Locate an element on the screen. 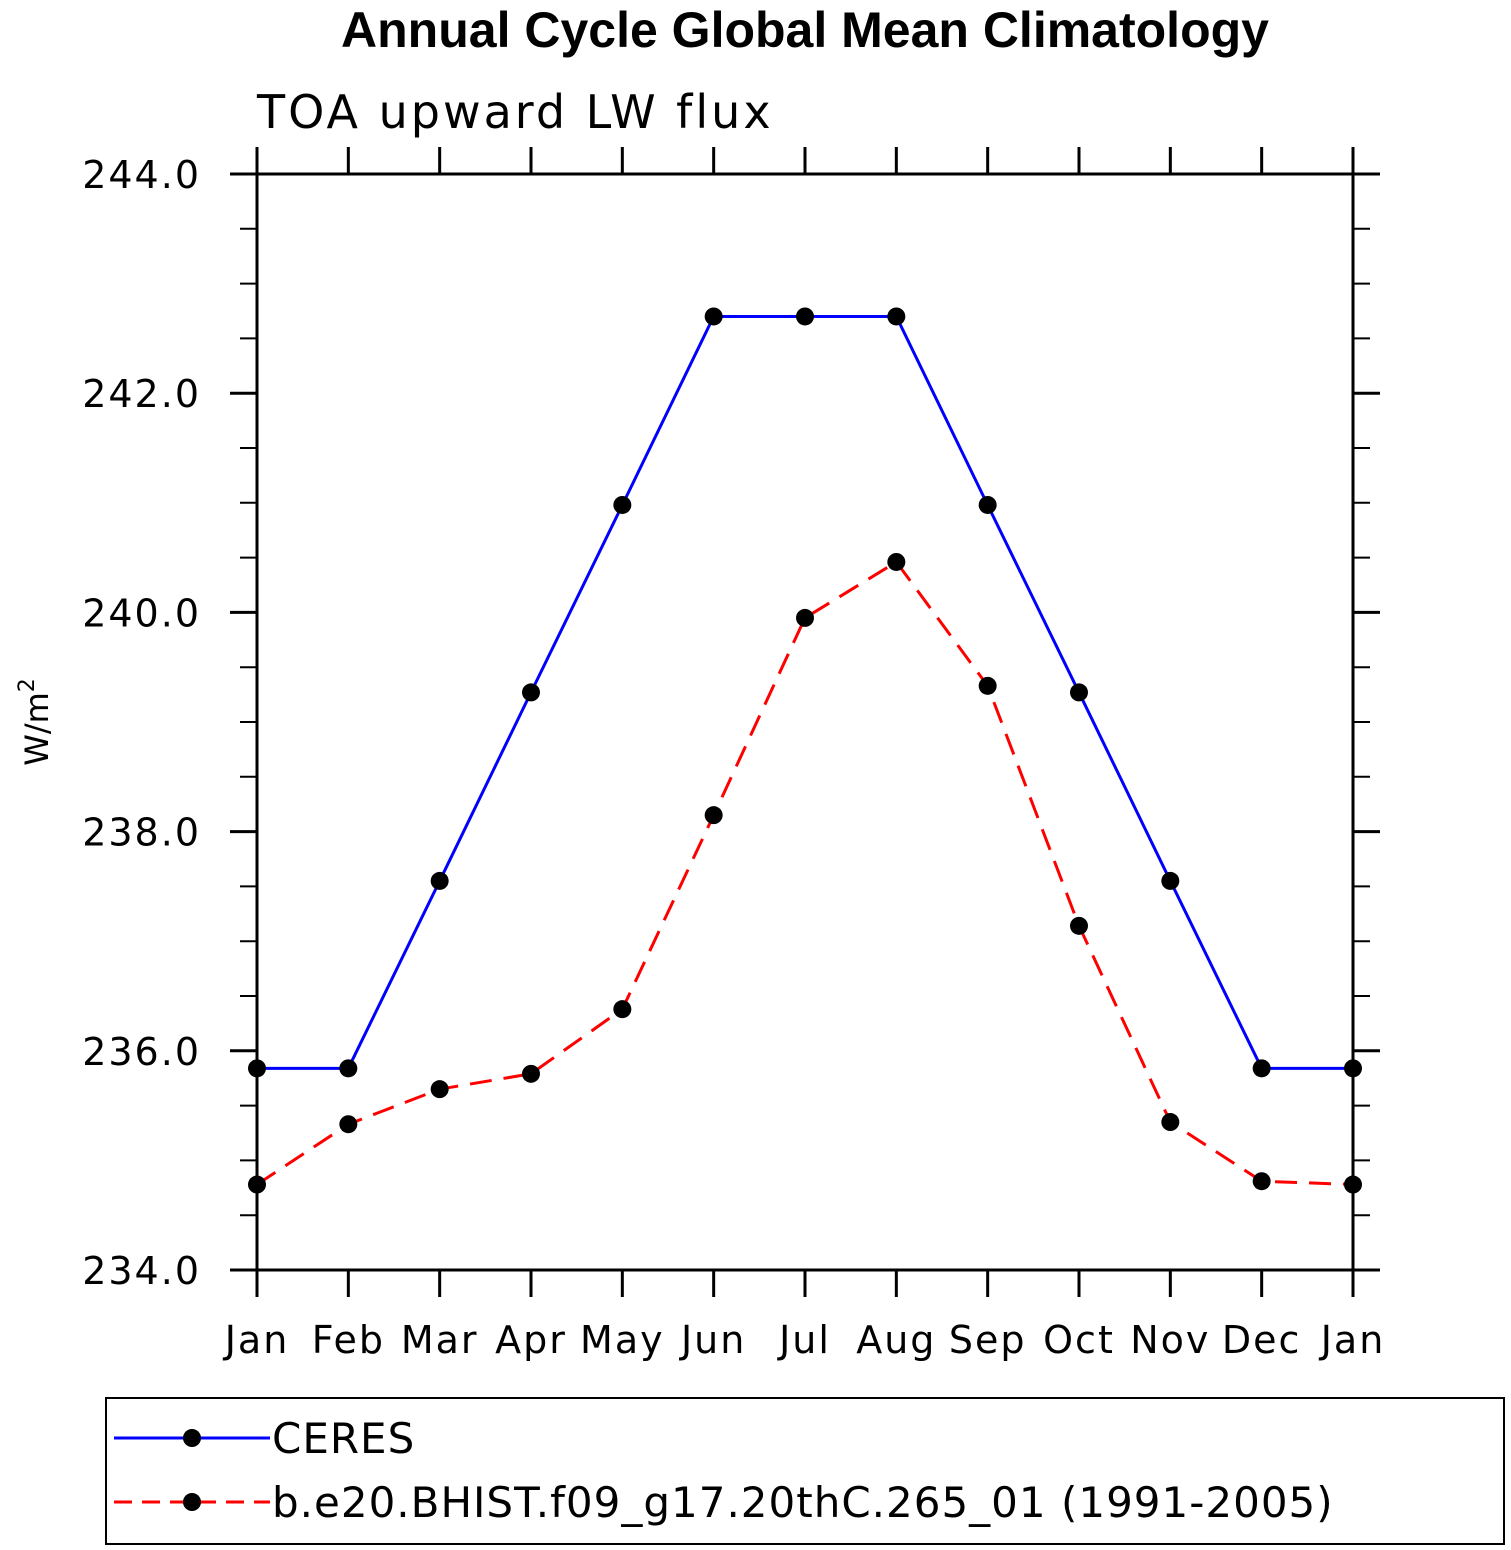 Image resolution: width=1511 pixels, height=1550 pixels. y-tick-label: 244.0 is located at coordinates (141, 175).